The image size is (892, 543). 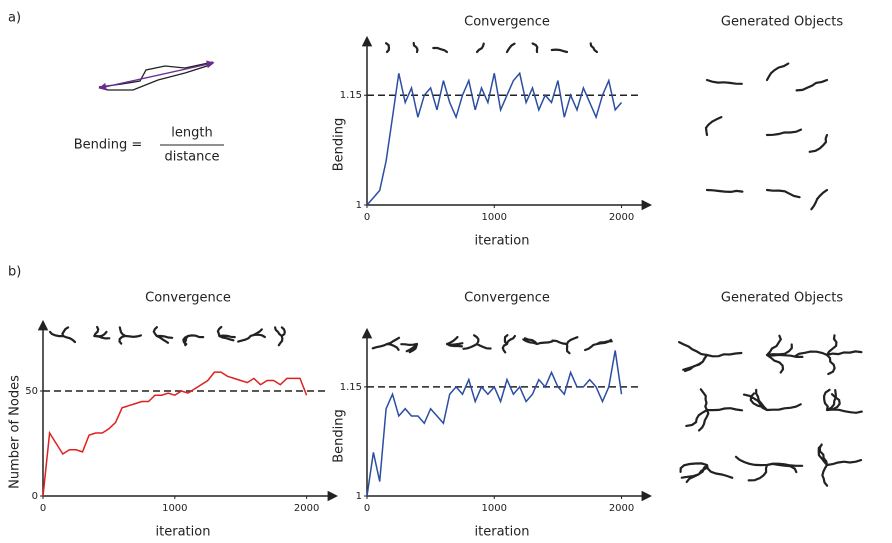 What do you see at coordinates (14, 272) in the screenshot?
I see `panel-label: b)` at bounding box center [14, 272].